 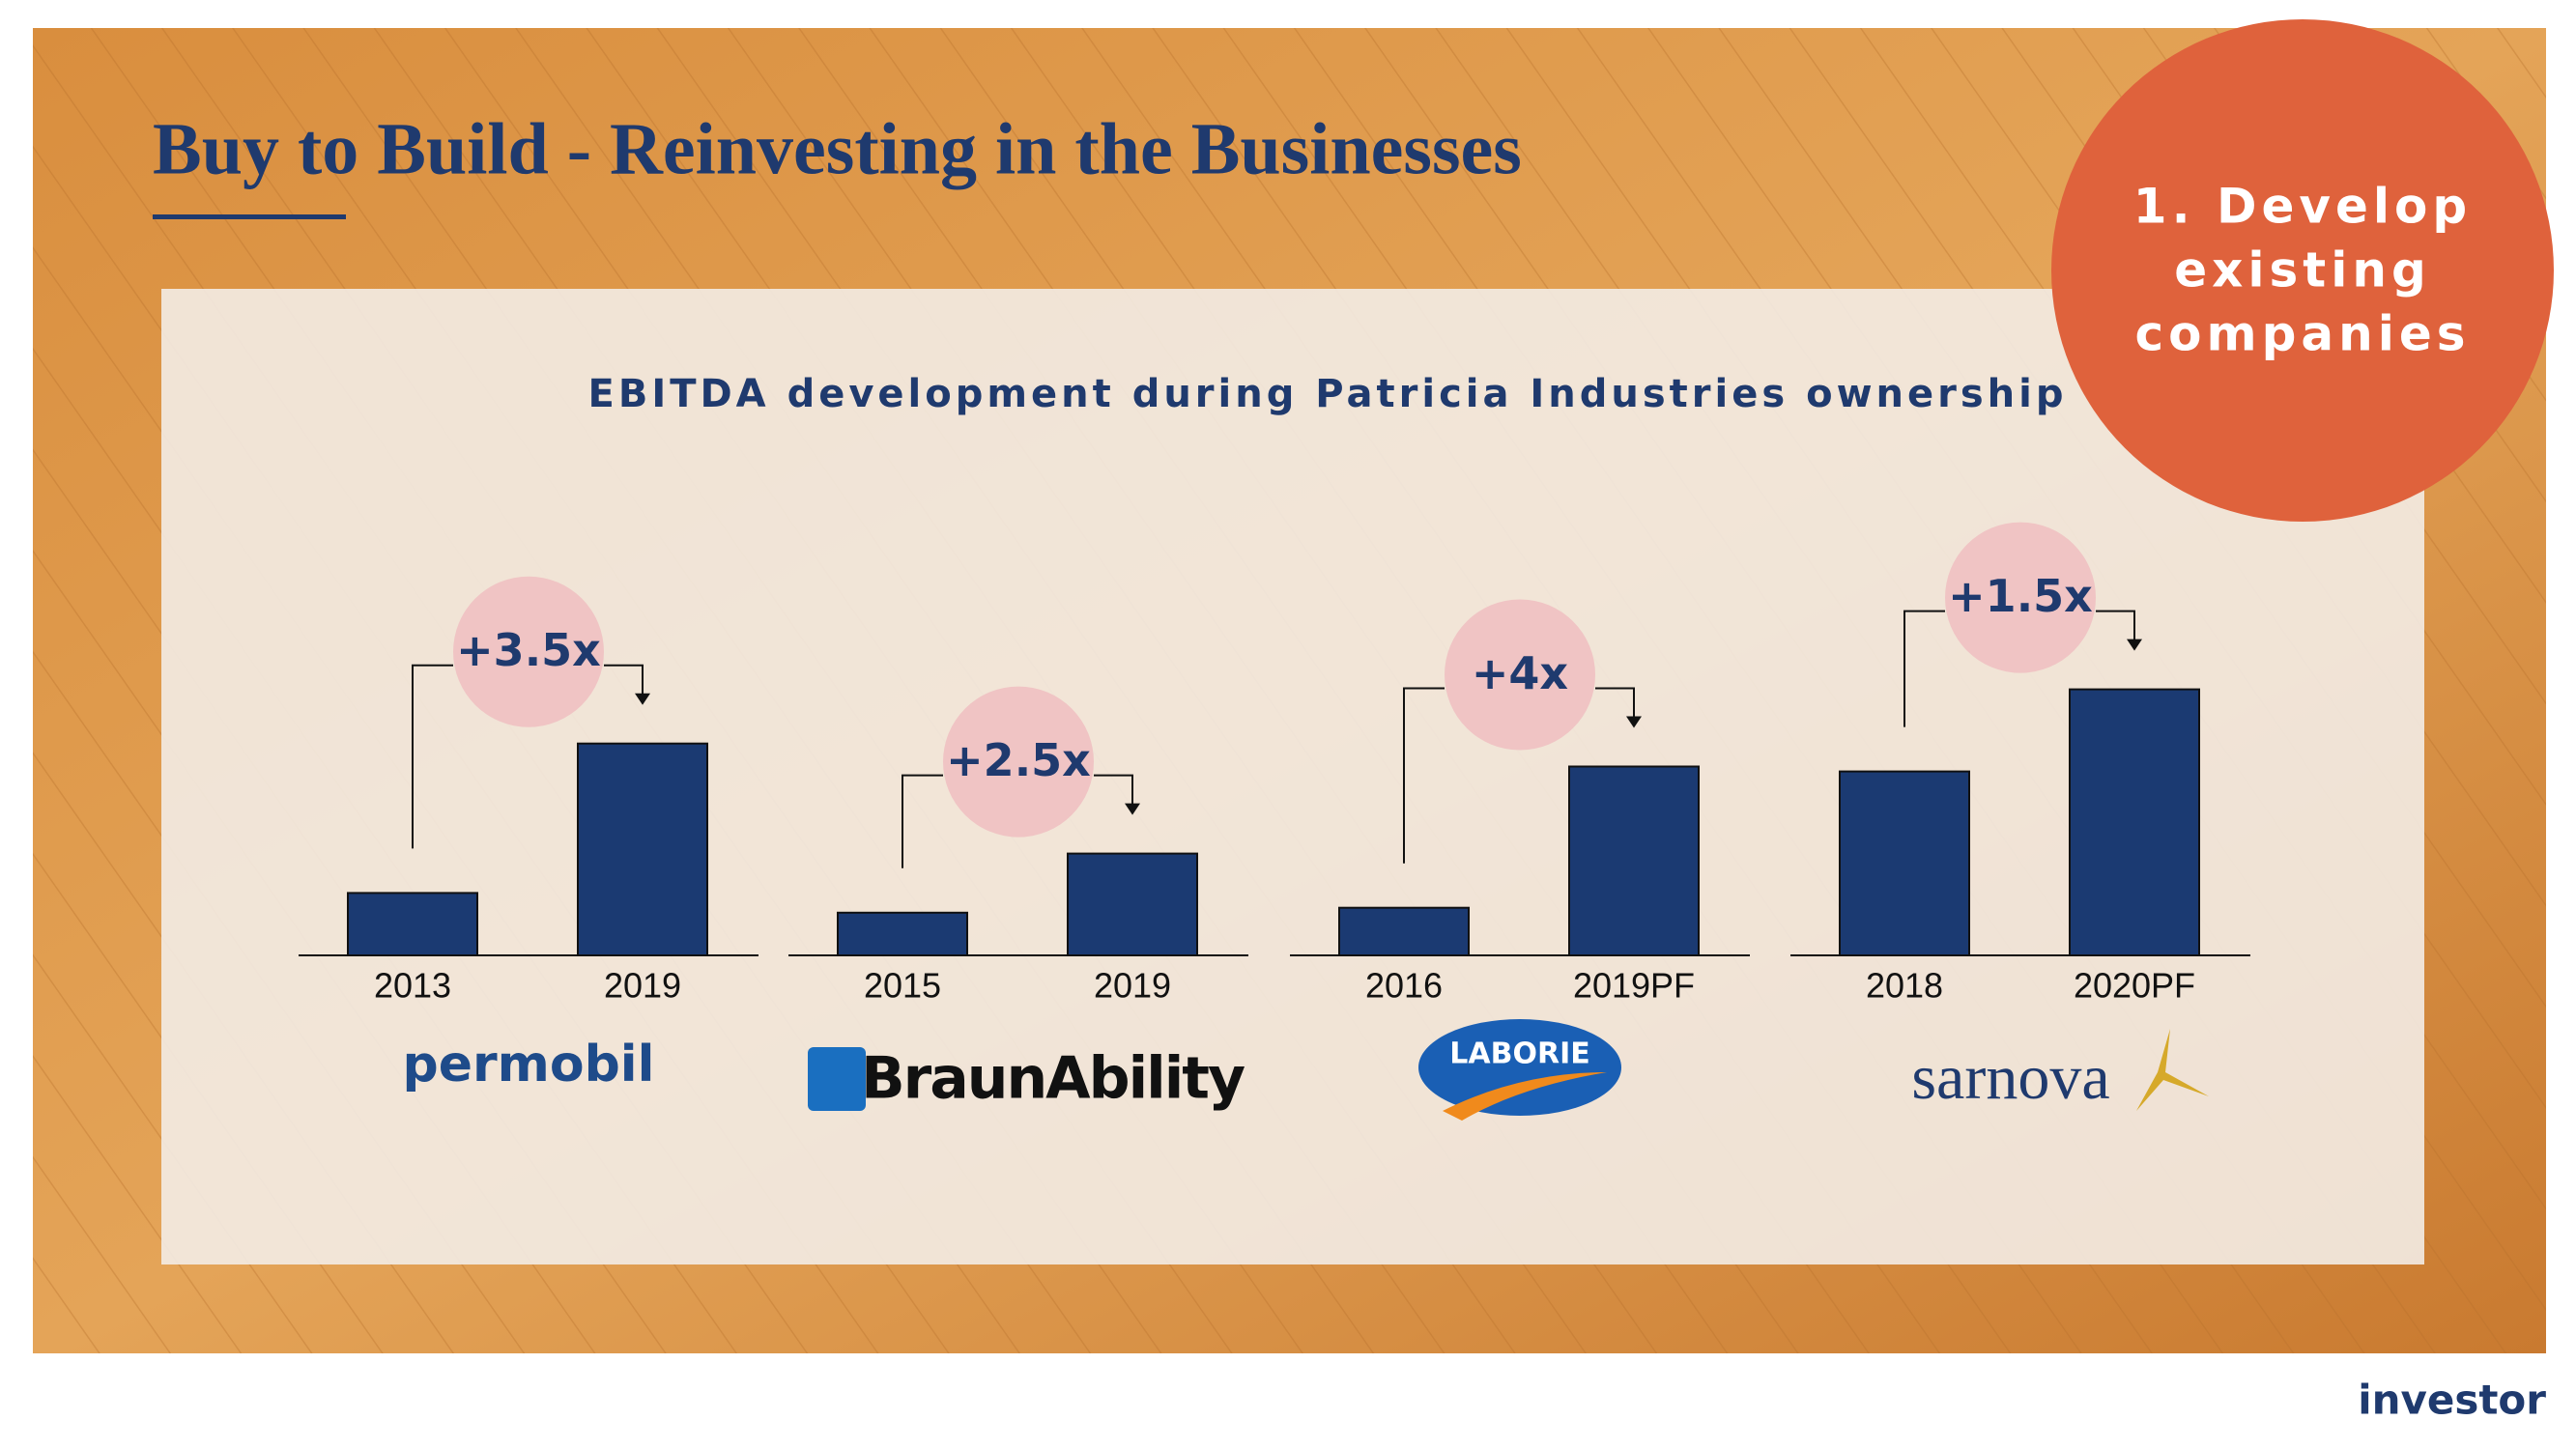 I want to click on callout-text: existing, so click(x=2302, y=270).